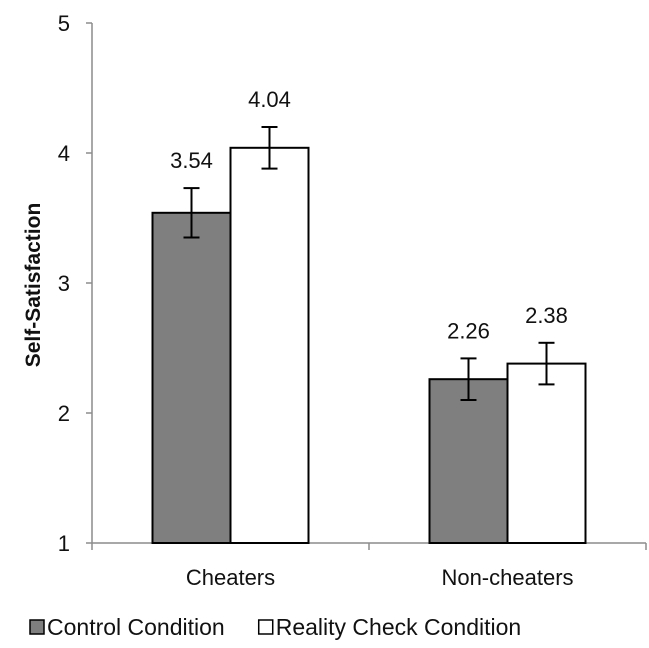  Describe the element at coordinates (64, 153) in the screenshot. I see `y-tick-label: 4` at that location.